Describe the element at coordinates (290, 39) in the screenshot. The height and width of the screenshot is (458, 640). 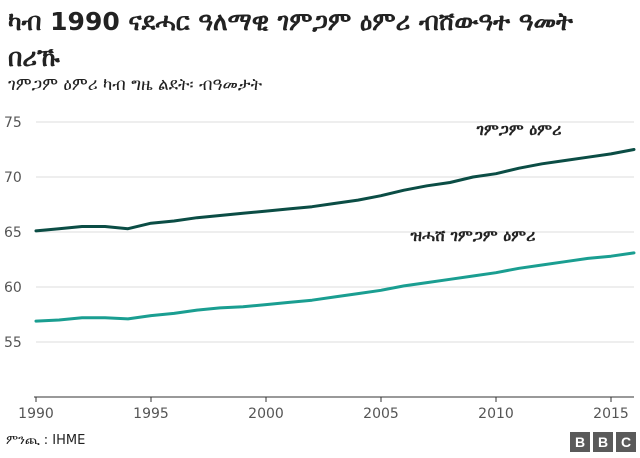
I see `chart-title: ካብ 1990 ናደሓር ዓለማዊ ገምጋም ዕምሪ ብሸውዓተ ዓመት በሪኹ` at that location.